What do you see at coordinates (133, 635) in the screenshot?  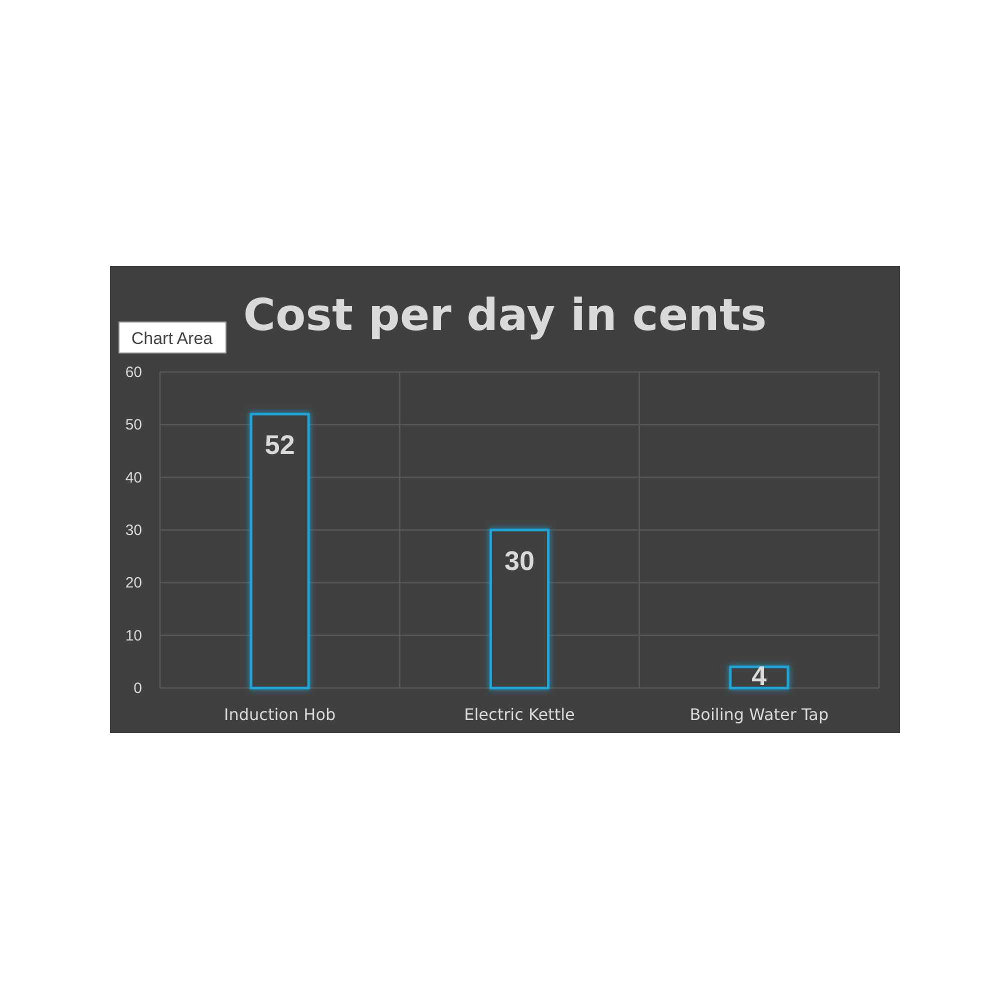 I see `y-tick-label: 10` at bounding box center [133, 635].